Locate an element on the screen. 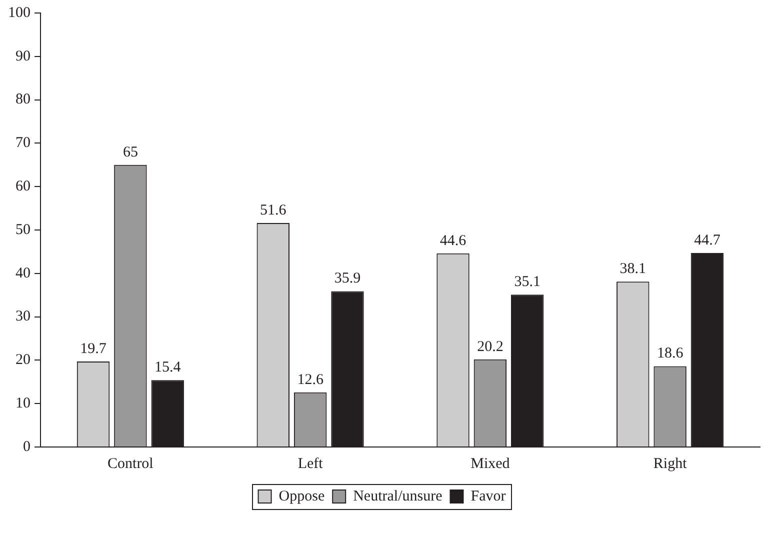 This screenshot has width=772, height=536. y-tick-label: 60 is located at coordinates (23, 186).